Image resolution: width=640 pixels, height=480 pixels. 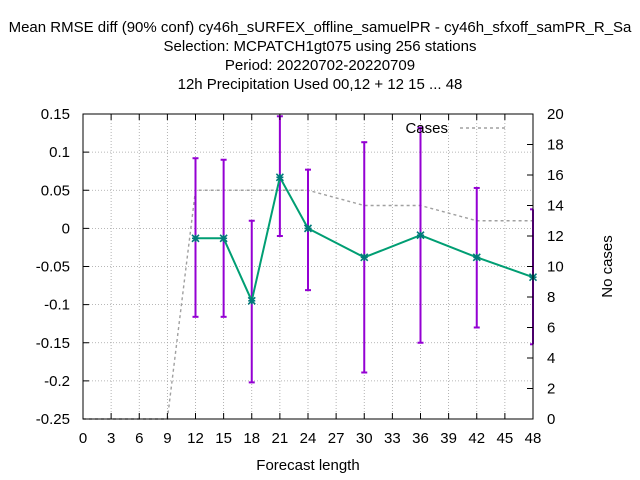 I want to click on x-tick-label: 15, so click(x=223, y=438).